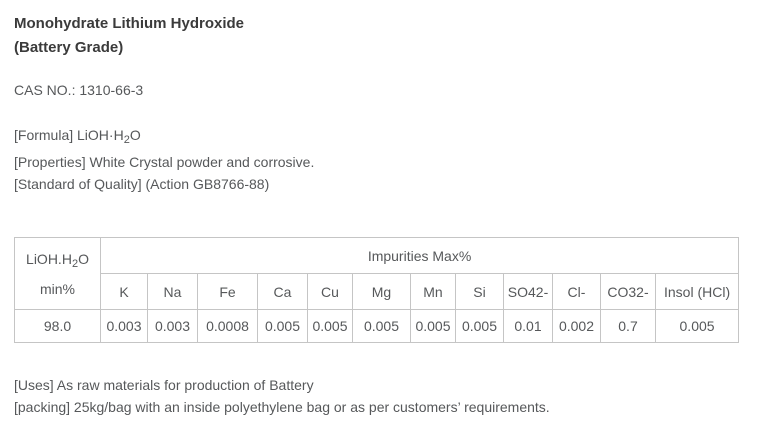 This screenshot has width=766, height=434. I want to click on impurity-header-cell: Insol (HCl), so click(697, 291).